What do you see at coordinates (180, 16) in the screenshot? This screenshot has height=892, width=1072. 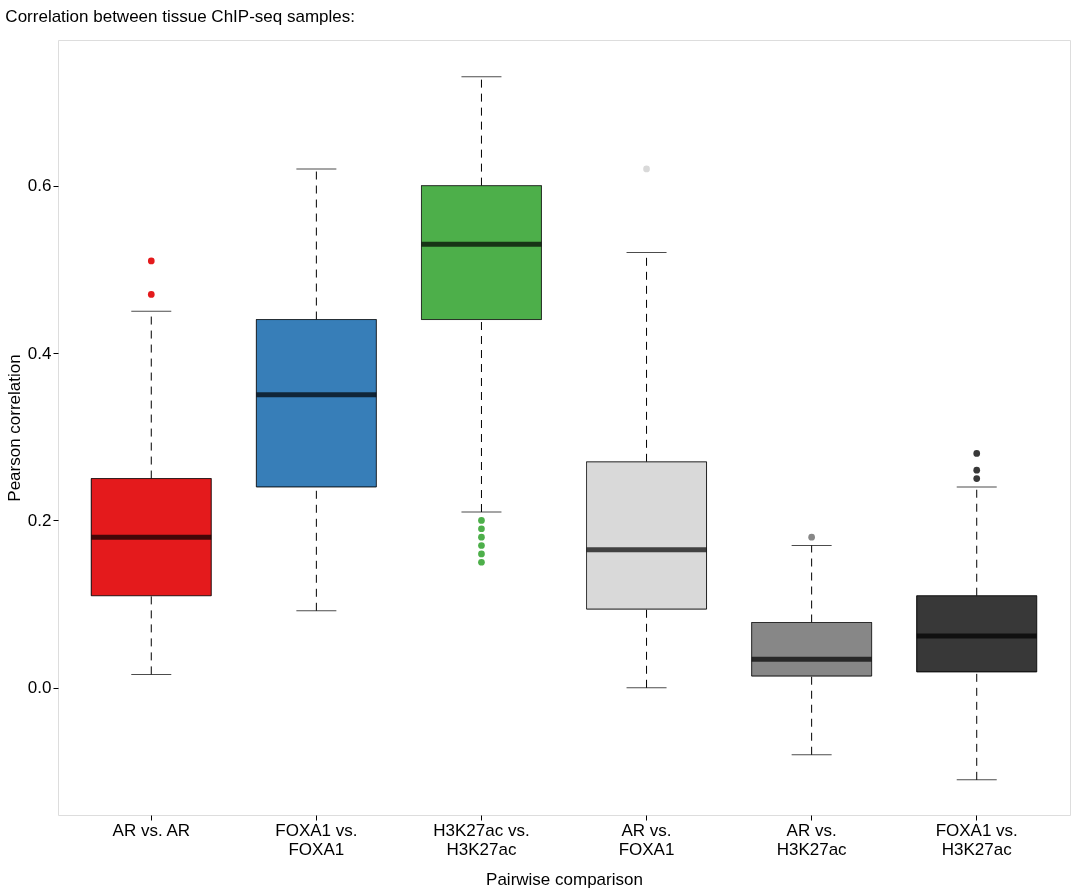 I see `chart-title: Correlation between tissue ChIP-seq samples:` at bounding box center [180, 16].